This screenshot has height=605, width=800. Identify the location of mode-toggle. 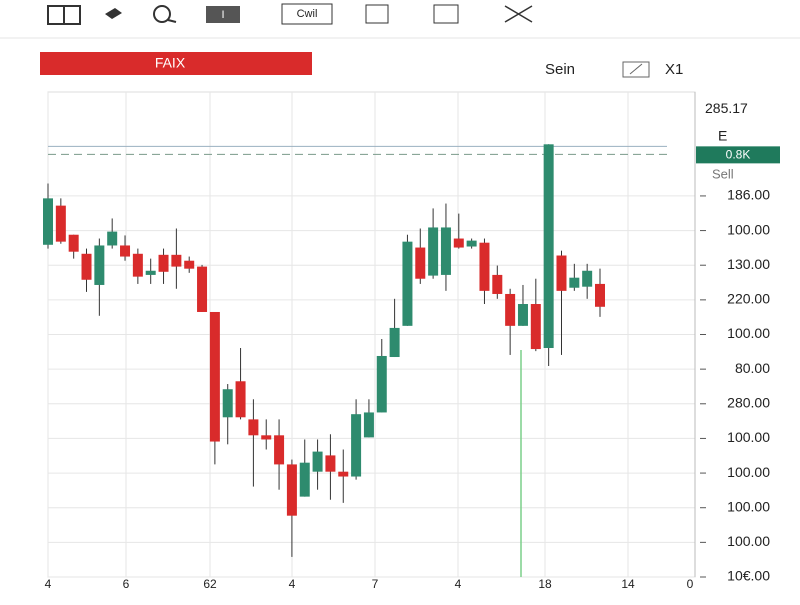
(636, 69).